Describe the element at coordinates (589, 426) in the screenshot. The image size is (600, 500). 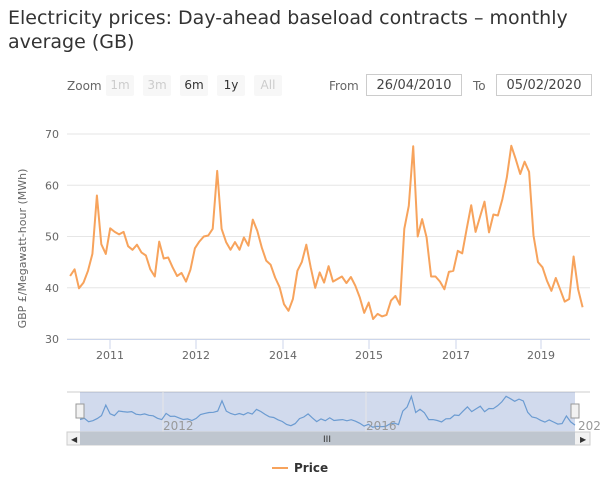
I see `navigator-label: 202` at that location.